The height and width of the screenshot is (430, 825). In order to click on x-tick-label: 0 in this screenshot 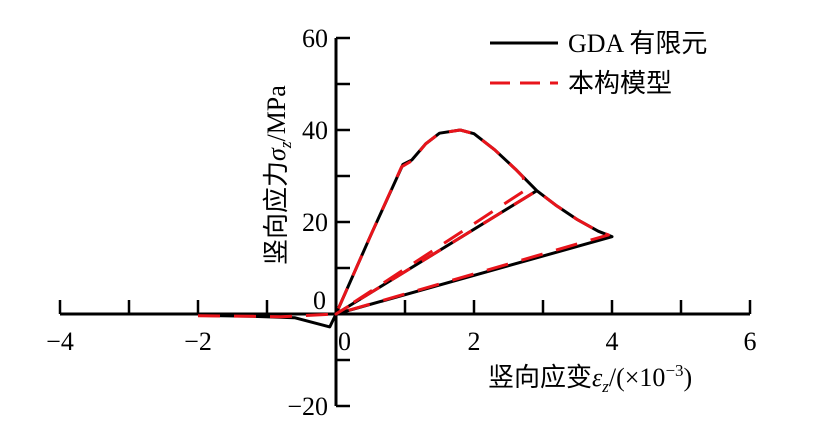, I will do `click(344, 341)`.